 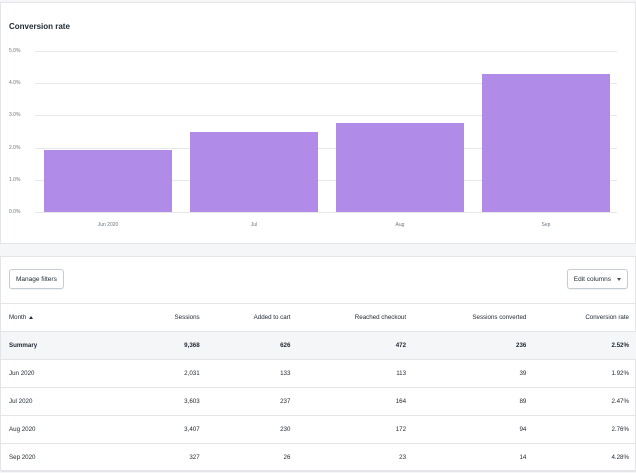 What do you see at coordinates (15, 83) in the screenshot?
I see `y-tick-label: 4.0%` at bounding box center [15, 83].